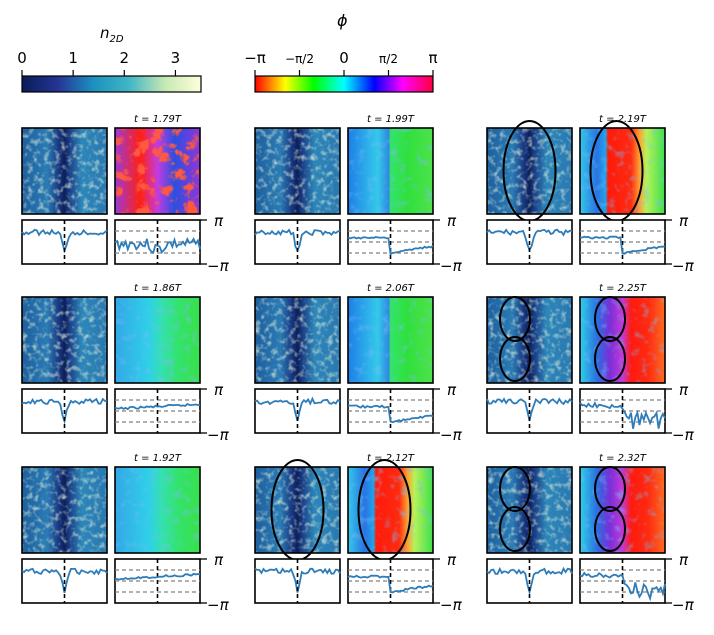 This screenshot has width=714, height=635. What do you see at coordinates (358, 194) in the screenshot?
I see `panel-4: t = 1.99T π −π` at bounding box center [358, 194].